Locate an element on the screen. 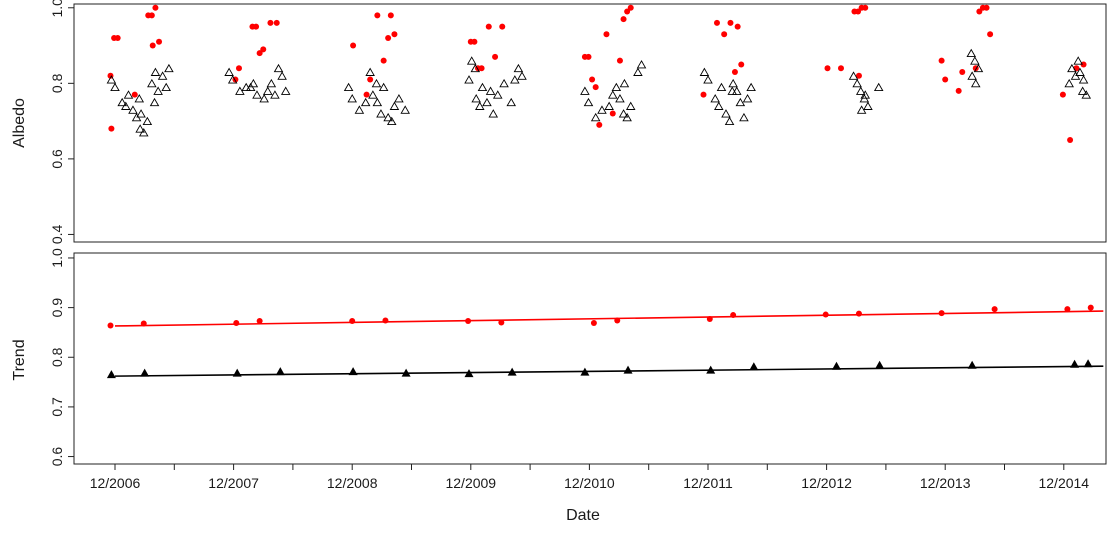 The image size is (1110, 534). y-tick-label: 0.6 is located at coordinates (57, 159).